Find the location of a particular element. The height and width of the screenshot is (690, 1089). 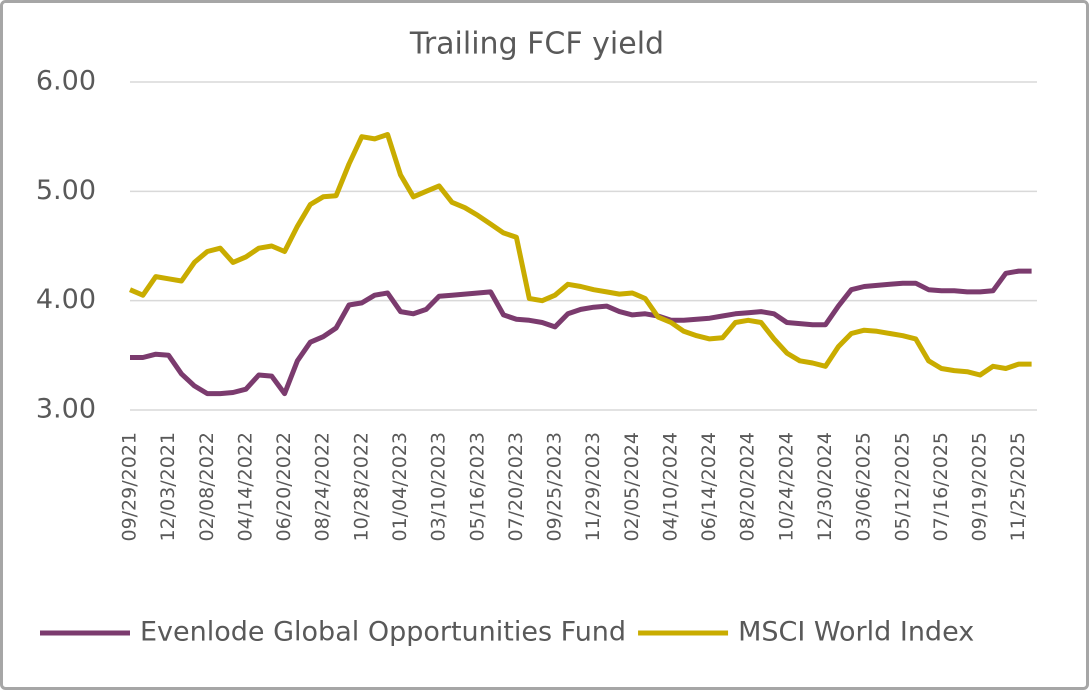

x-tick-label: 12/03/2021 is located at coordinates (168, 487).